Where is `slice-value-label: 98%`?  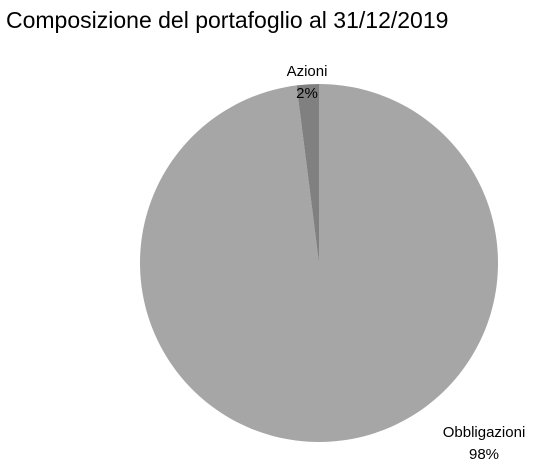 slice-value-label: 98% is located at coordinates (484, 454).